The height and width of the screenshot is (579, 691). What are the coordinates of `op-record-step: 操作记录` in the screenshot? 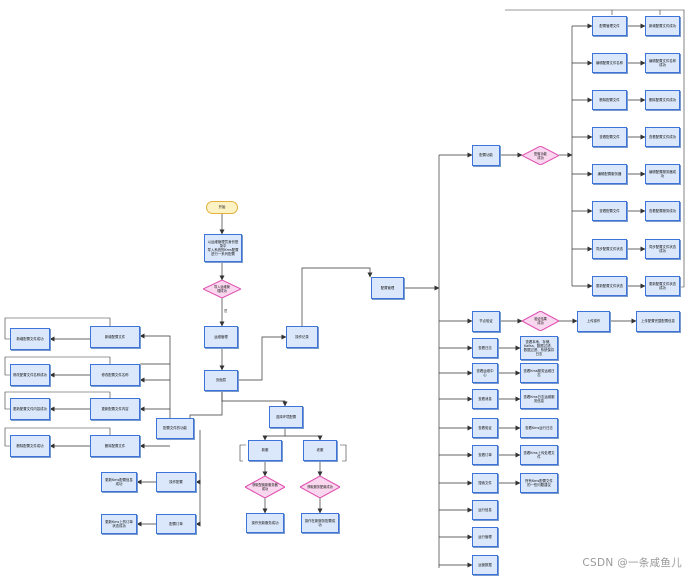 It's located at (302, 337).